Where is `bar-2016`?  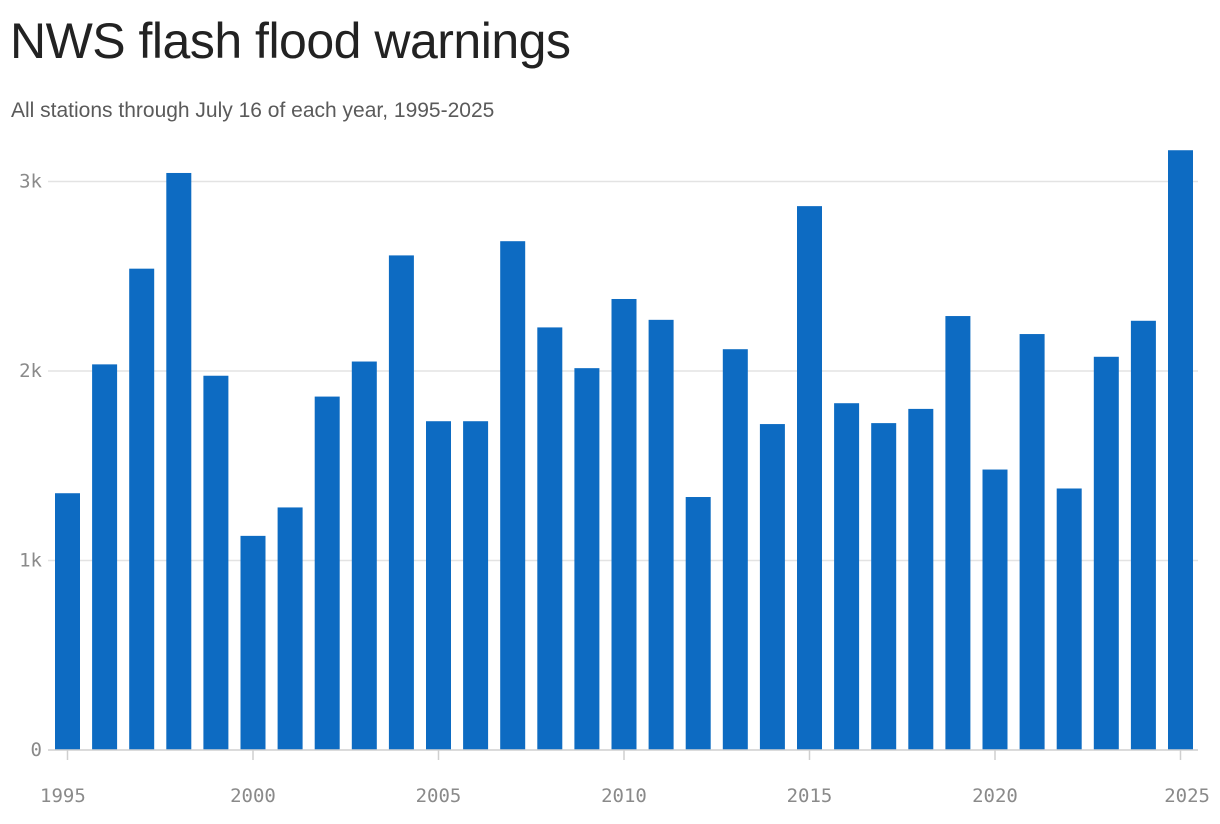 bar-2016 is located at coordinates (847, 576).